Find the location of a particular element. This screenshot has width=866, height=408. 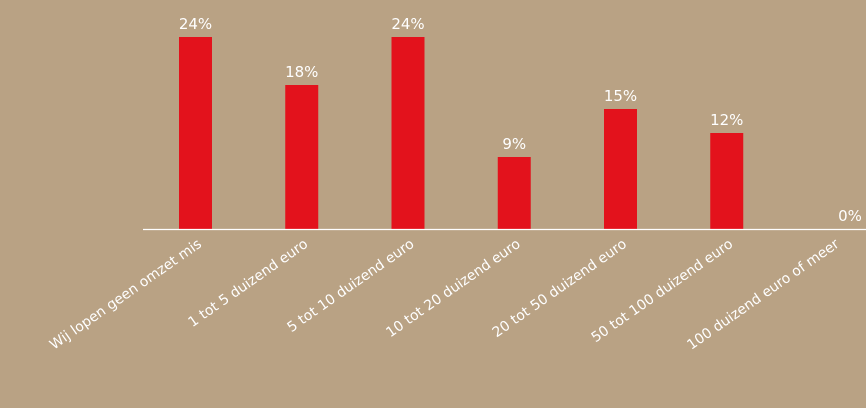

value-label: 12% is located at coordinates (726, 120).